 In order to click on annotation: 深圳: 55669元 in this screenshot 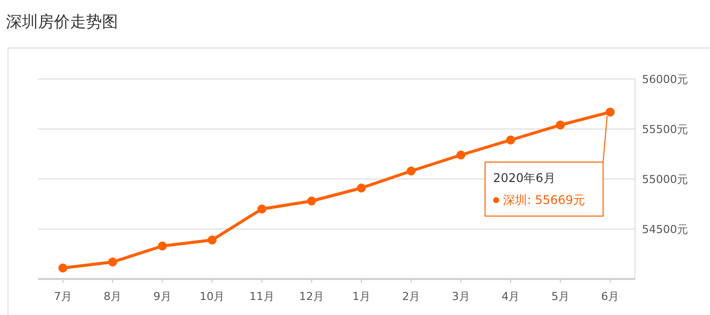, I will do `click(544, 200)`.